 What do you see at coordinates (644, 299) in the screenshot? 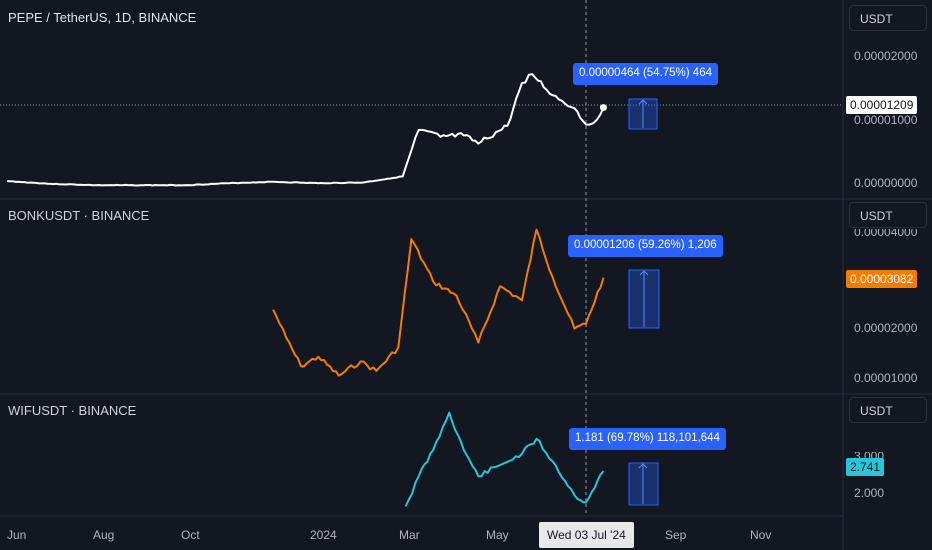
I see `measure-box-bonk` at bounding box center [644, 299].